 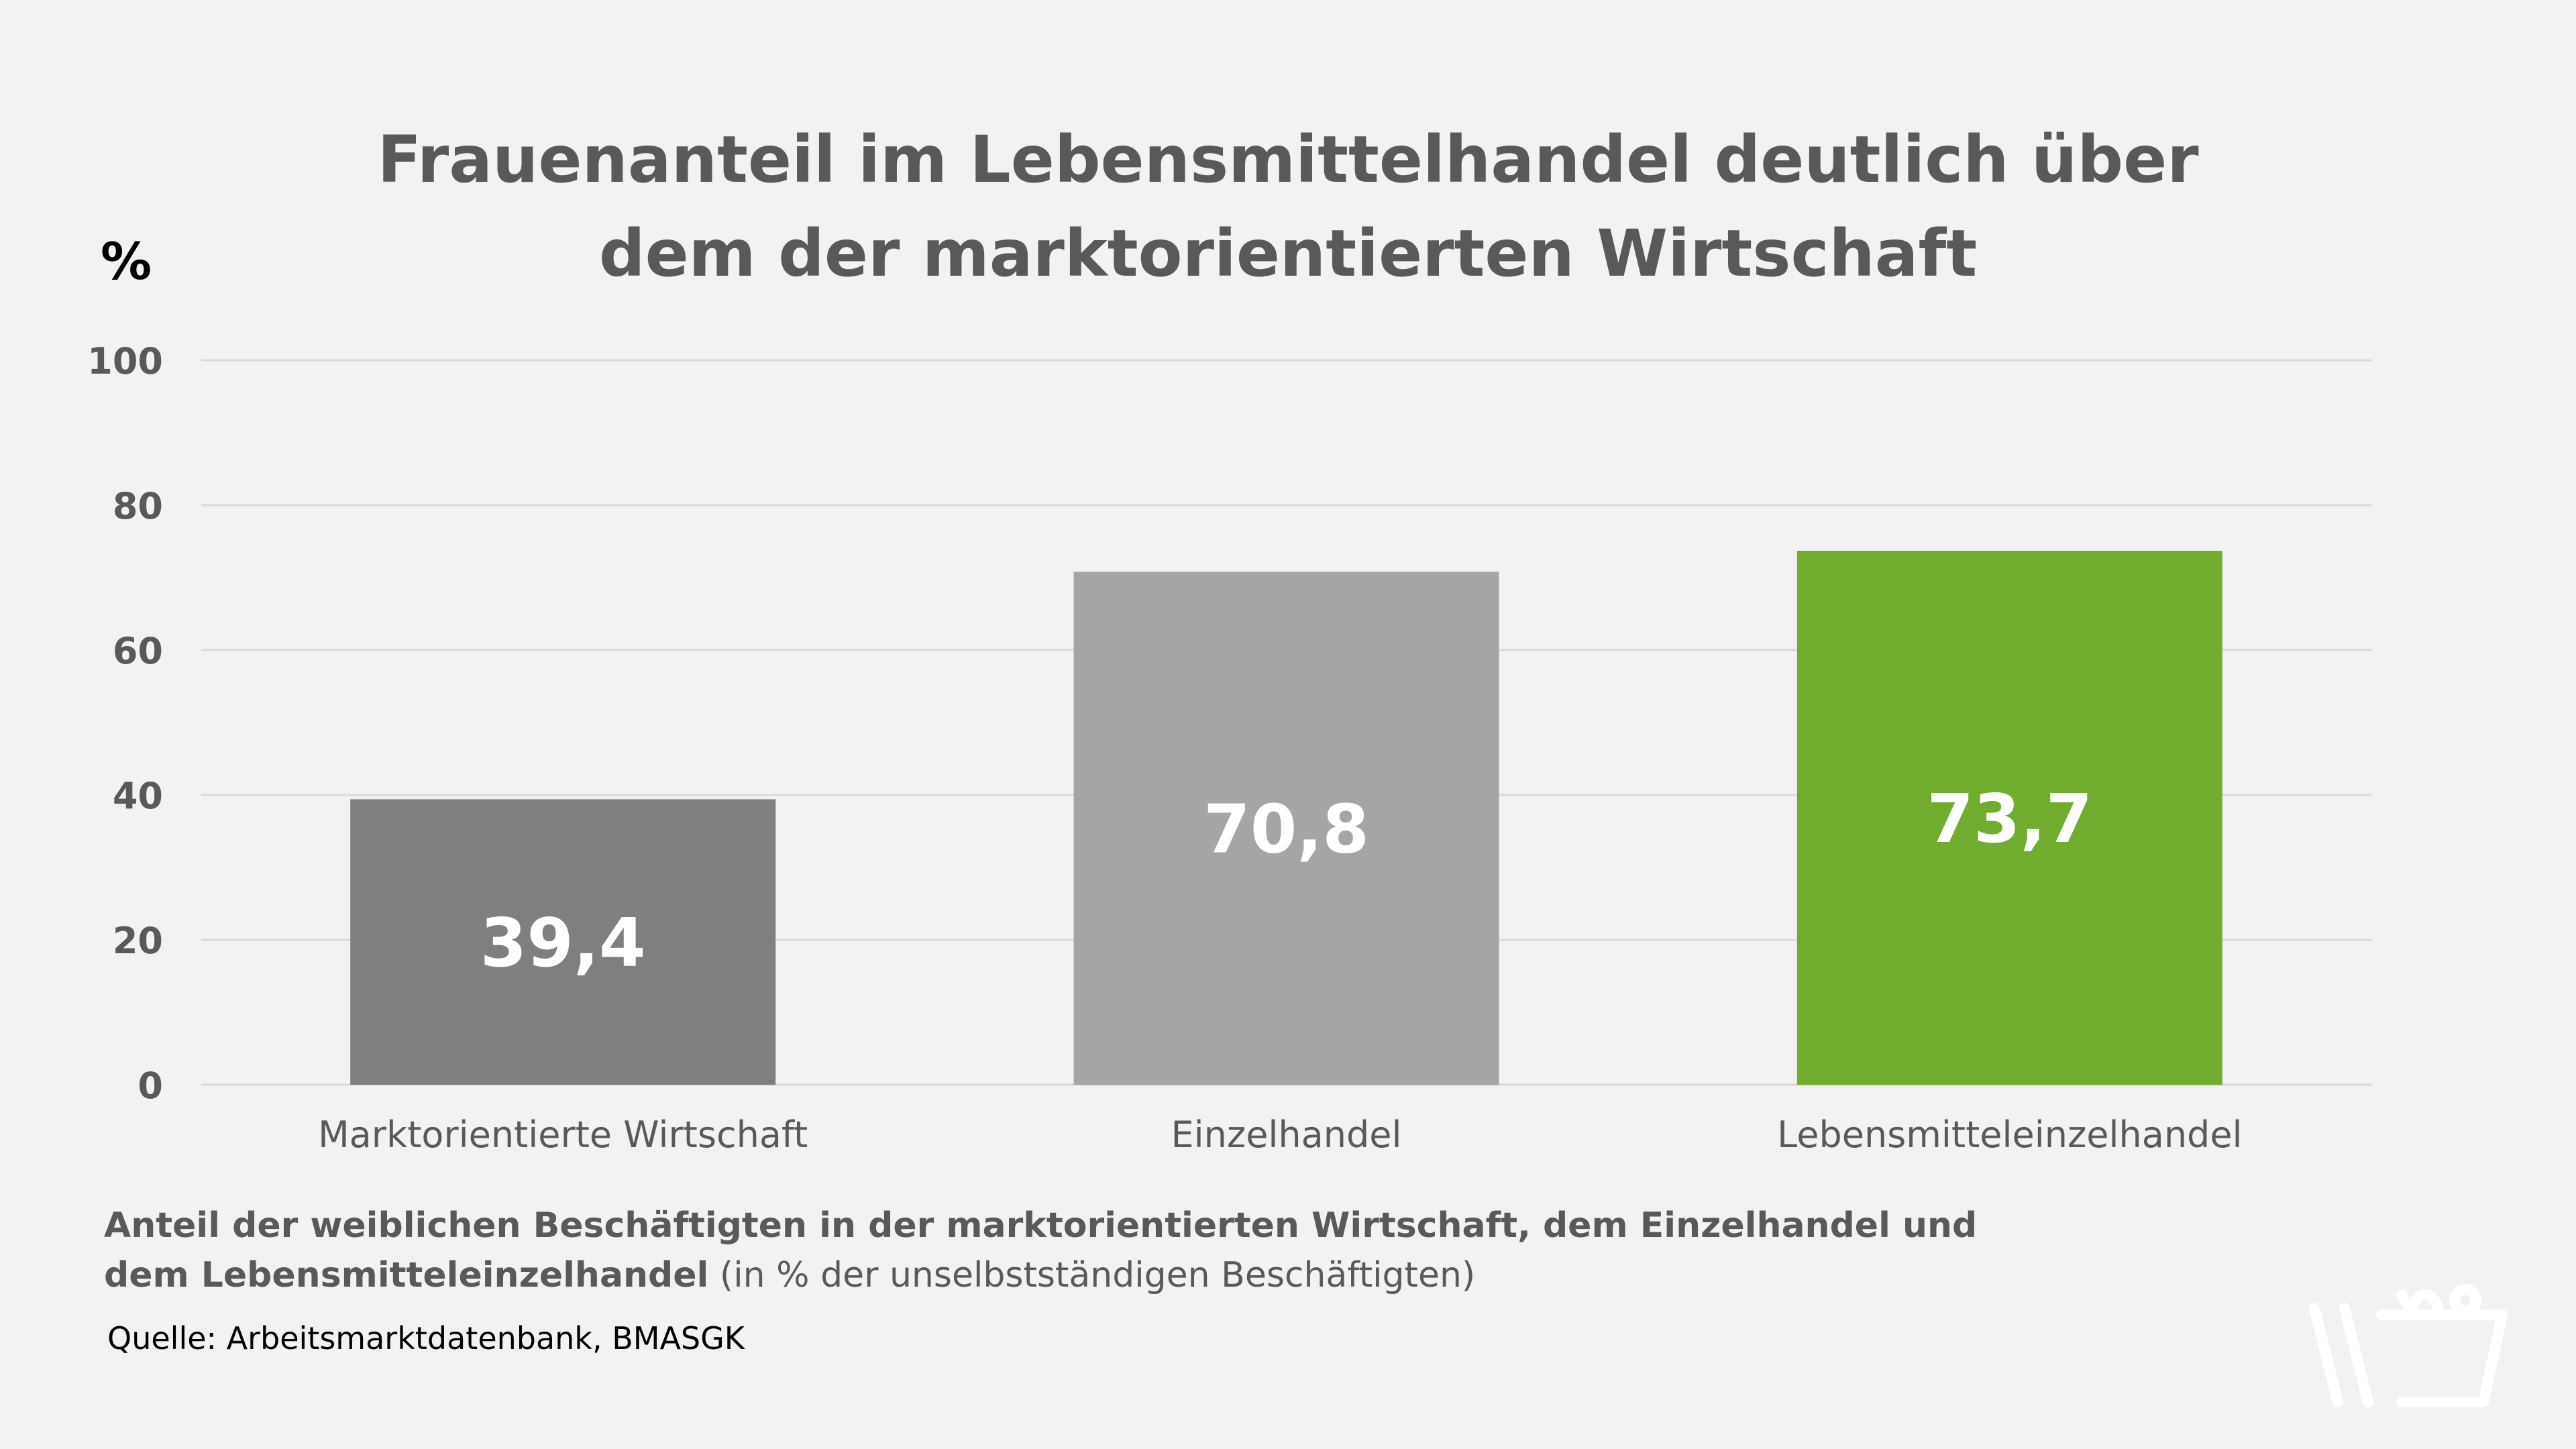 I want to click on y-tick-label: 80, so click(x=138, y=506).